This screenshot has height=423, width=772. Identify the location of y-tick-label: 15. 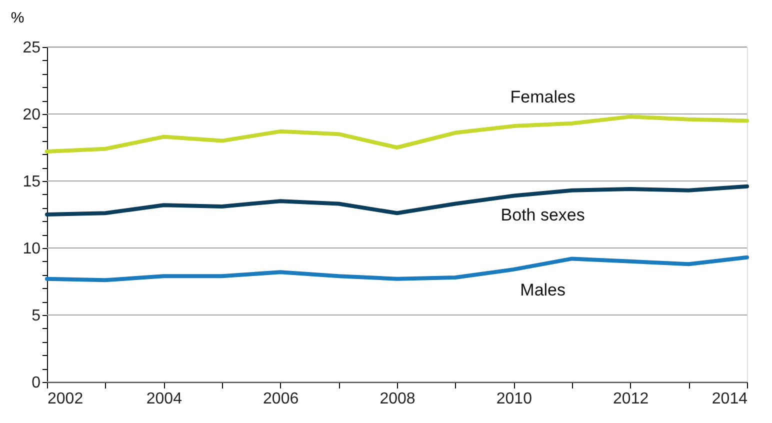
(31, 182).